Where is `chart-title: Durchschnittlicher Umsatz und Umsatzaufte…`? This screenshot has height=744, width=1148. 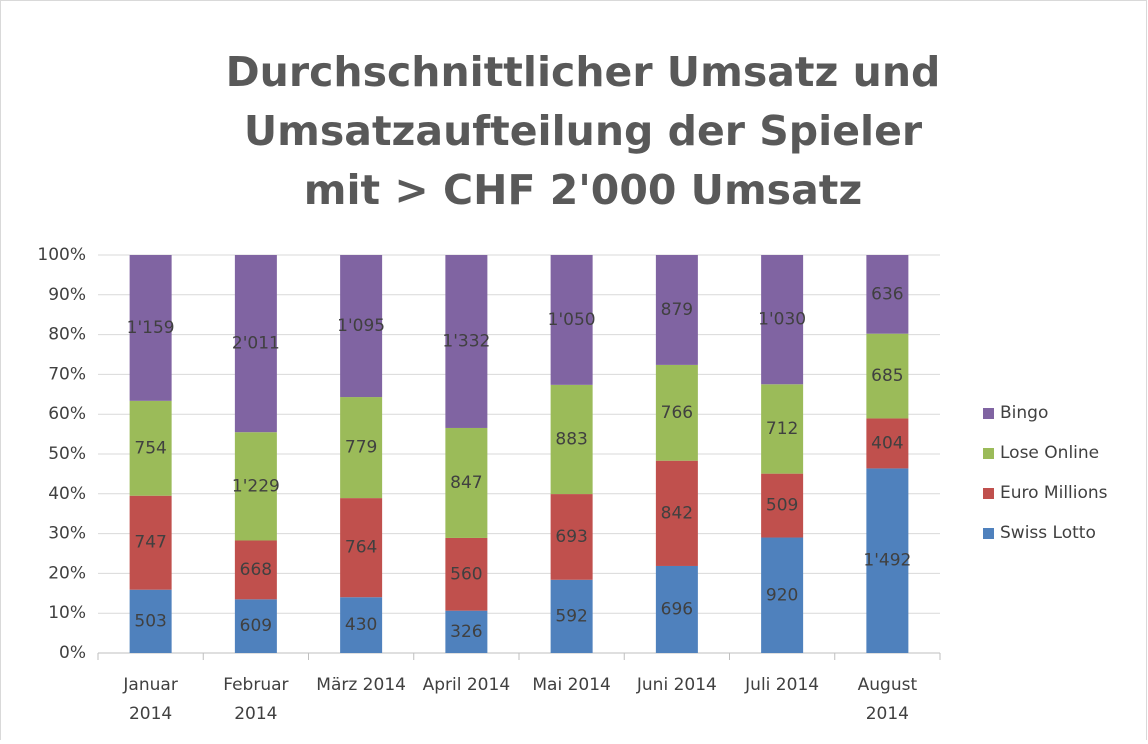
chart-title: Durchschnittlicher Umsatz und Umsatzaufte… is located at coordinates (583, 131).